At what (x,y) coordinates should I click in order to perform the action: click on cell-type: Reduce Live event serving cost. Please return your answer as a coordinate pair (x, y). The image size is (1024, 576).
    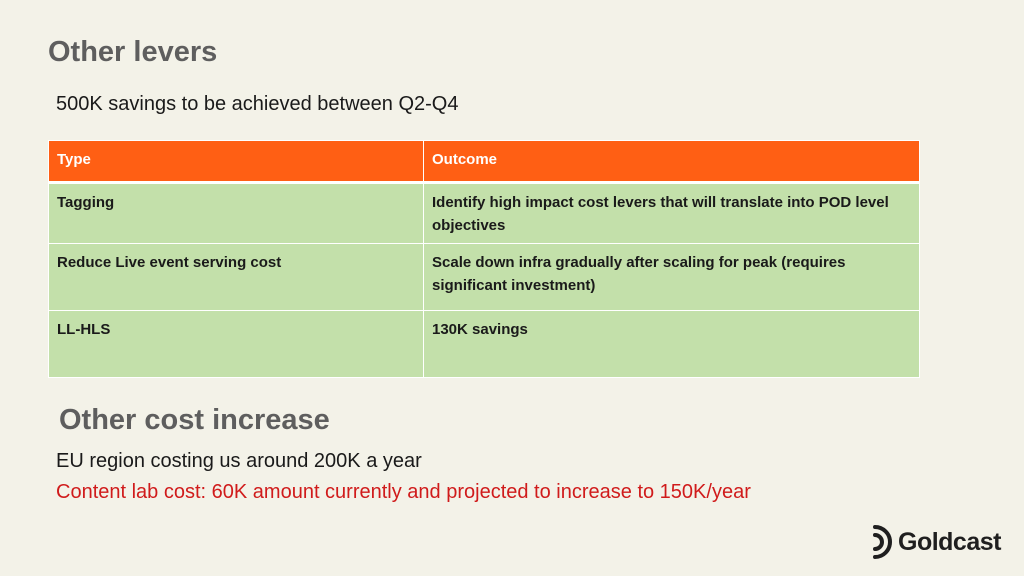
    Looking at the image, I should click on (236, 277).